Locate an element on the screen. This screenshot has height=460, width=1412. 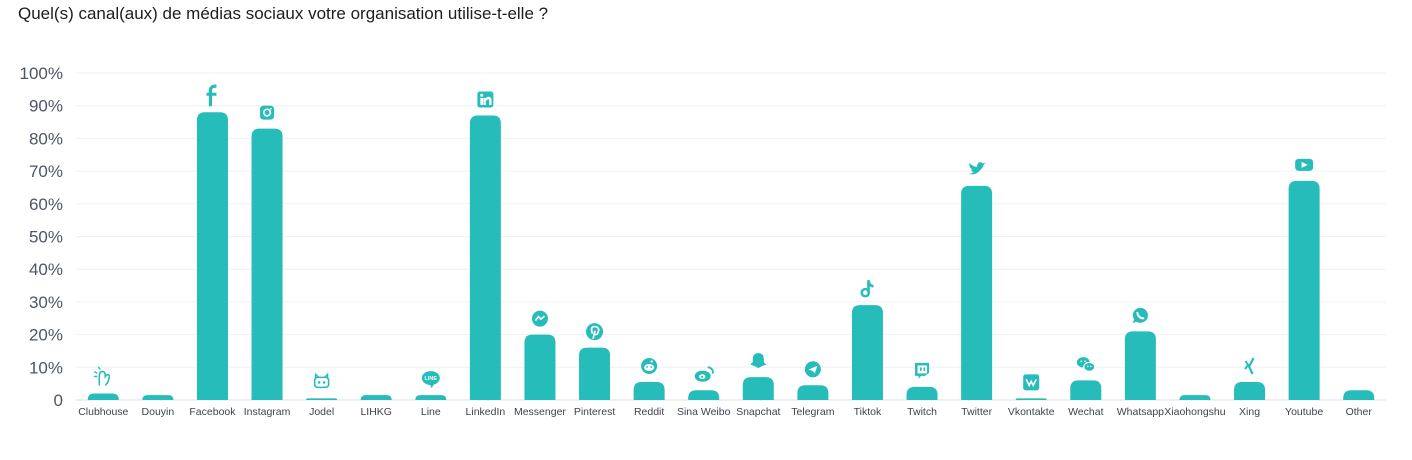
x-tick-label: Xing is located at coordinates (1249, 412).